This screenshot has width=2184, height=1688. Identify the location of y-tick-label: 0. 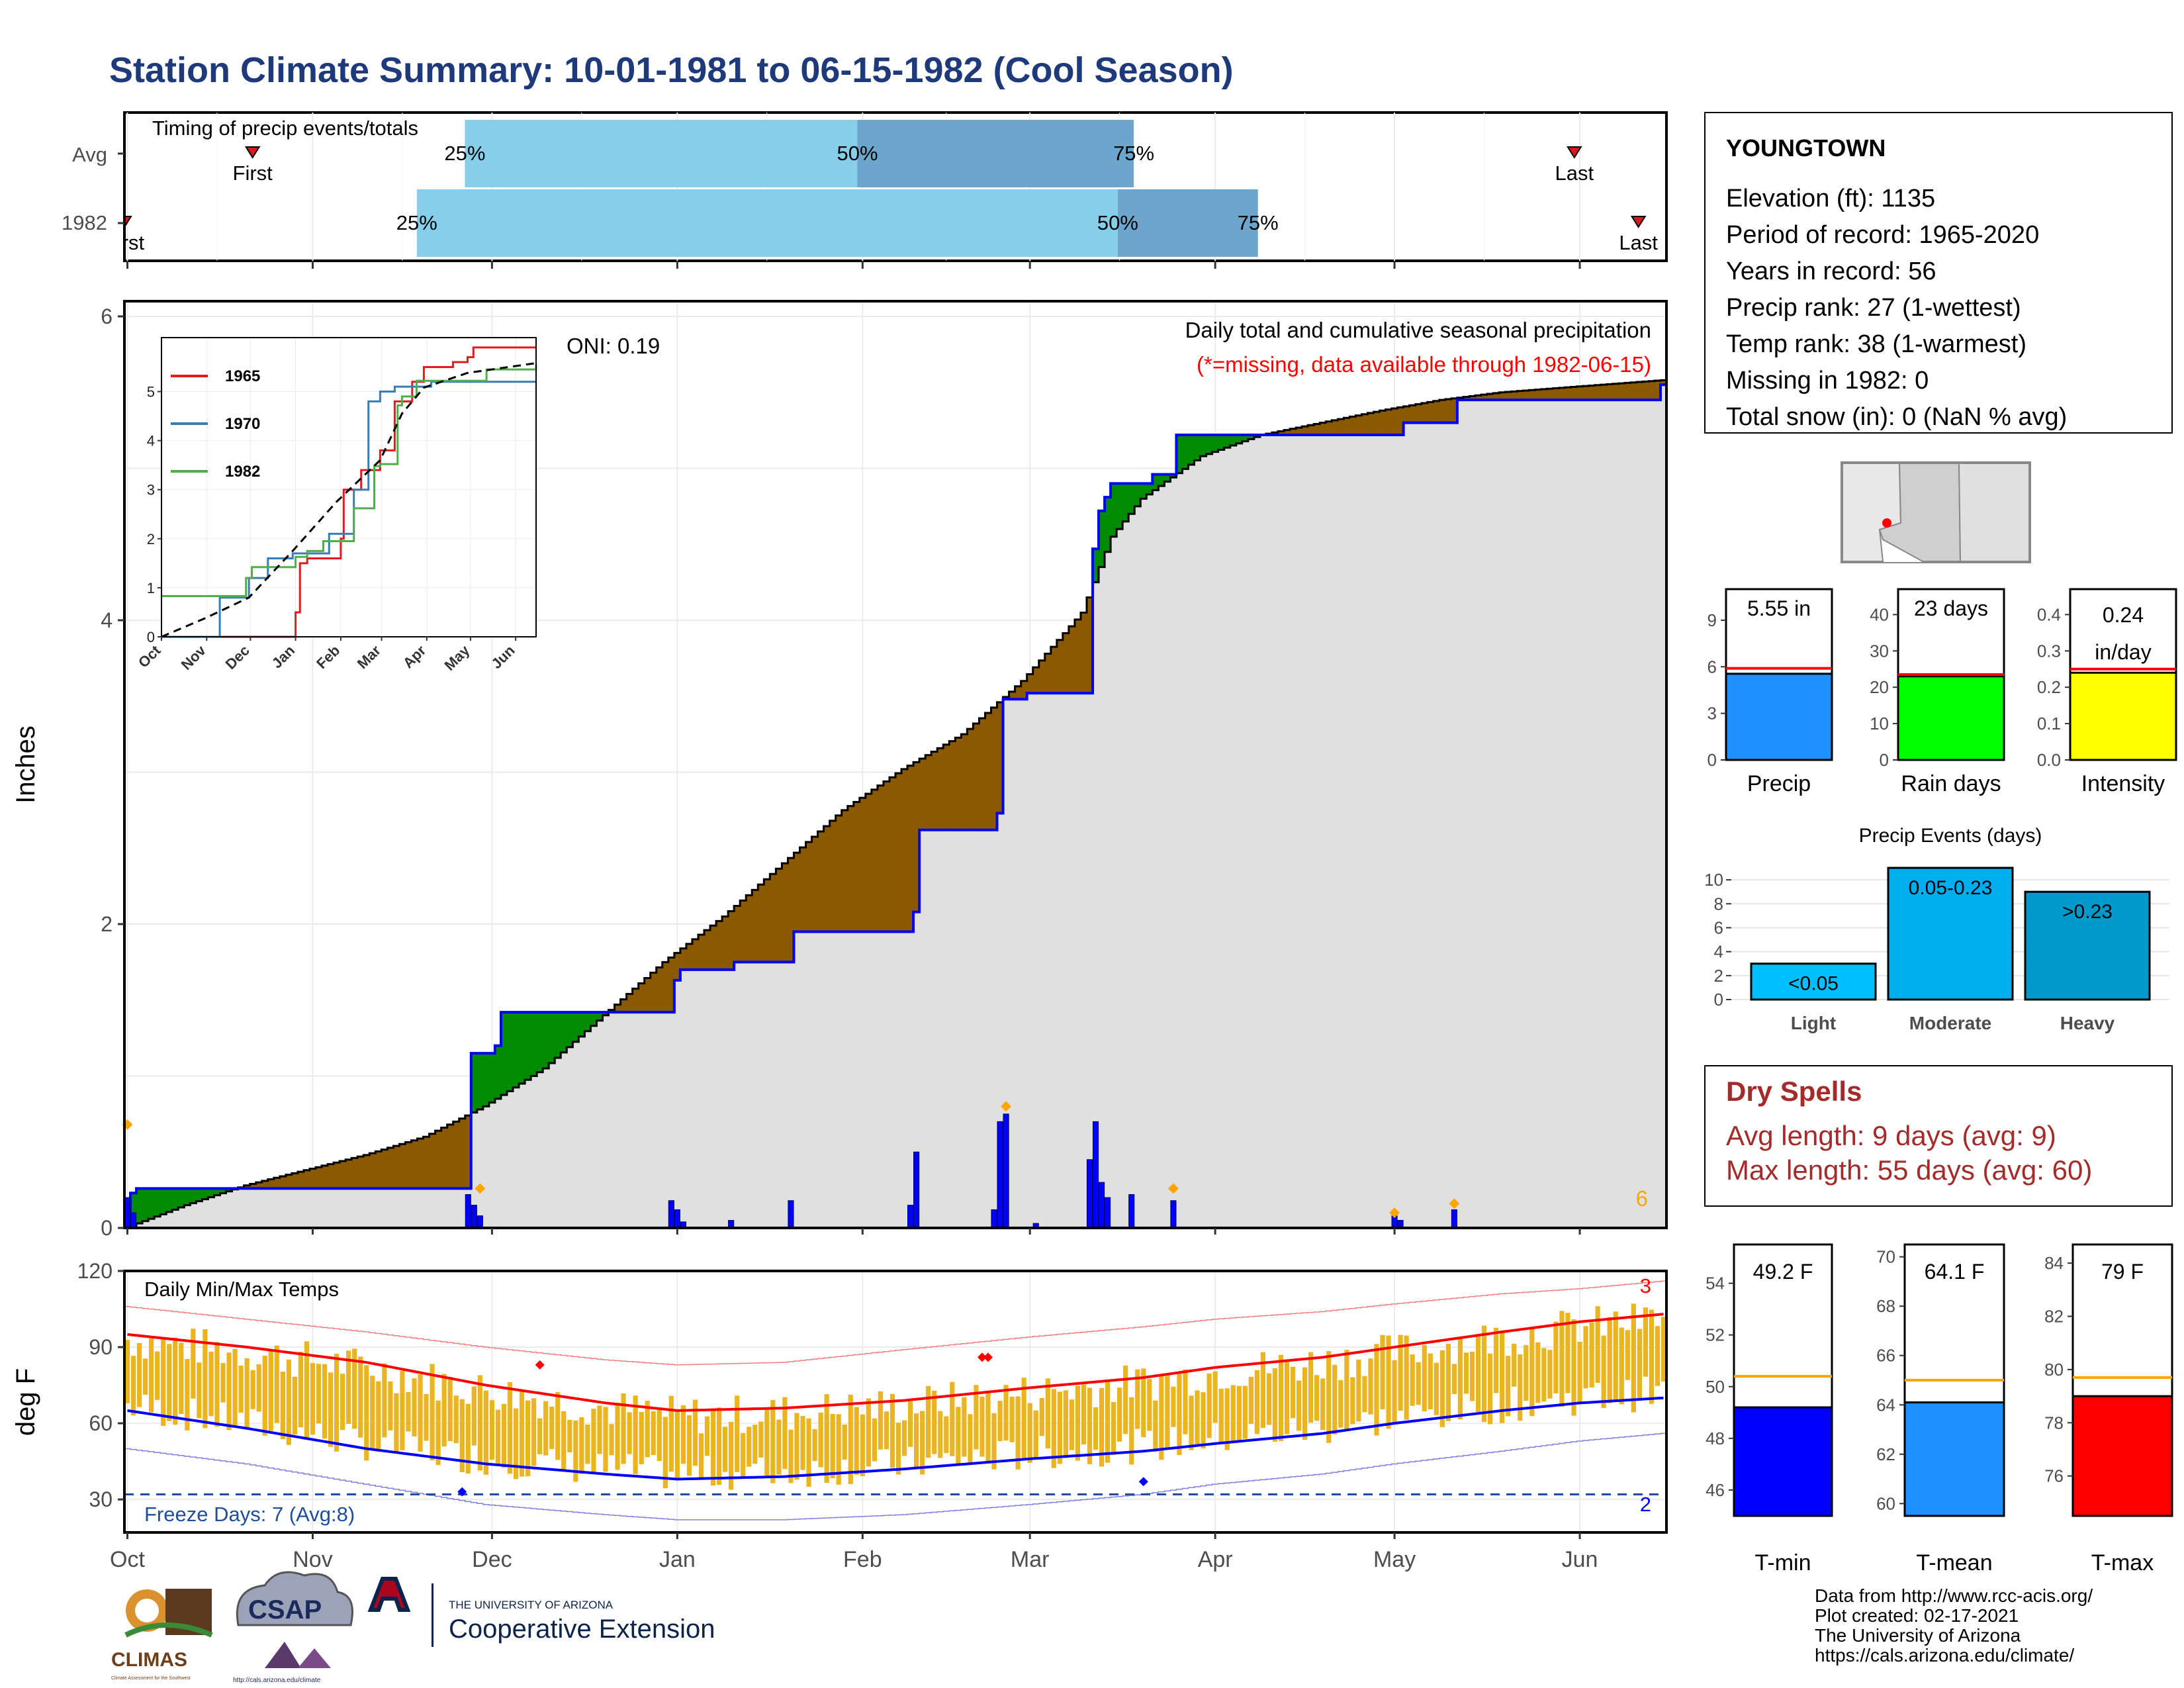
(107, 1228).